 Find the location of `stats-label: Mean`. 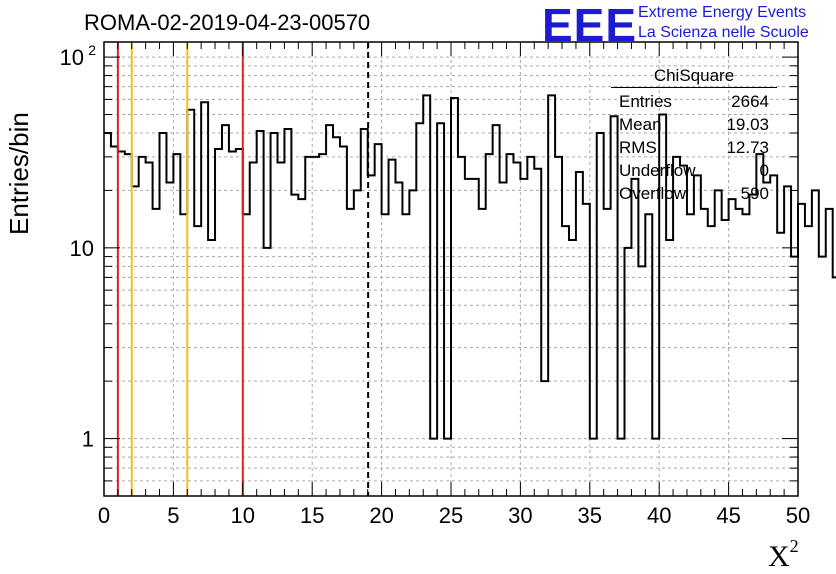

stats-label: Mean is located at coordinates (640, 124).